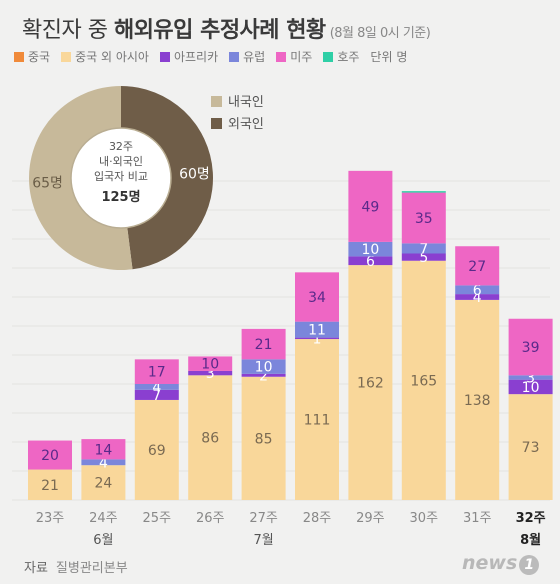  I want to click on legend-item: 아프리카, so click(189, 56).